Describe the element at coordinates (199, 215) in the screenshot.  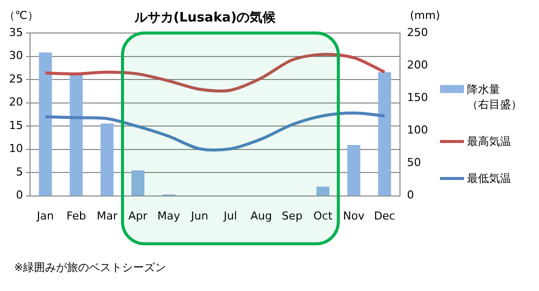
I see `x-tick-label: Jun` at that location.